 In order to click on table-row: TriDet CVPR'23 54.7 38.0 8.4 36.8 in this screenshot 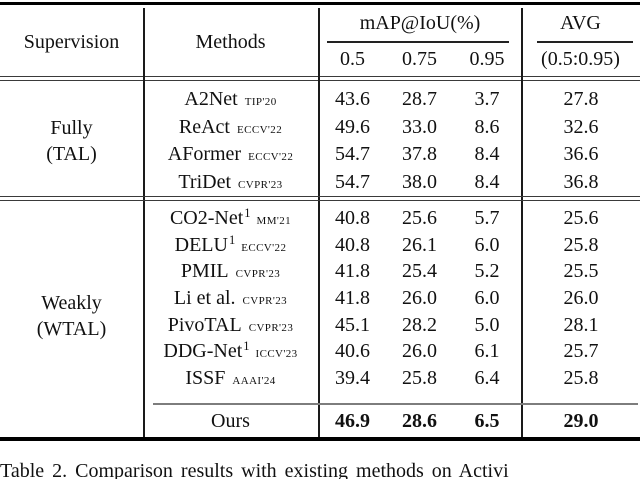, I will do `click(320, 183)`.